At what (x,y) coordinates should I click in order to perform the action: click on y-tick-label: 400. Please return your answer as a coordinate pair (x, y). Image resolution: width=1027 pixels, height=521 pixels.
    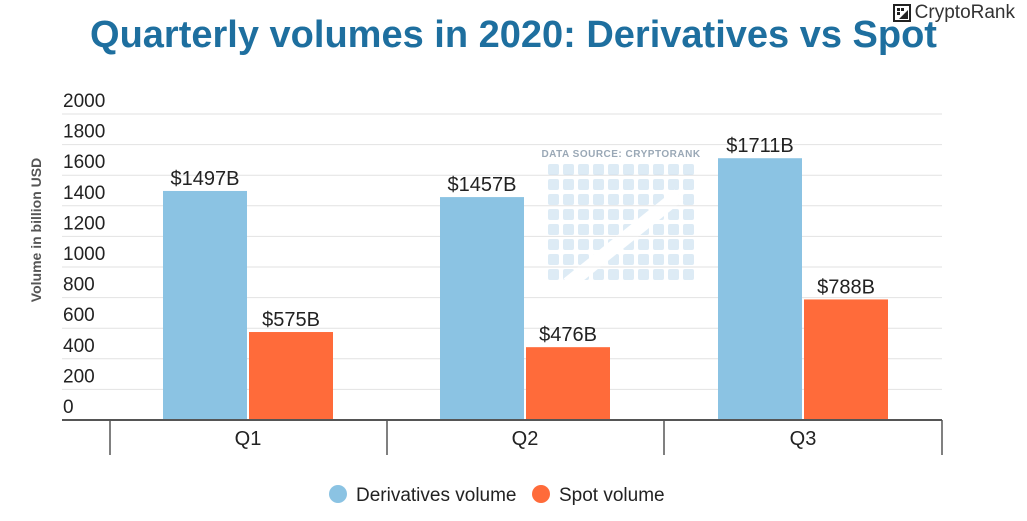
    Looking at the image, I should click on (79, 346).